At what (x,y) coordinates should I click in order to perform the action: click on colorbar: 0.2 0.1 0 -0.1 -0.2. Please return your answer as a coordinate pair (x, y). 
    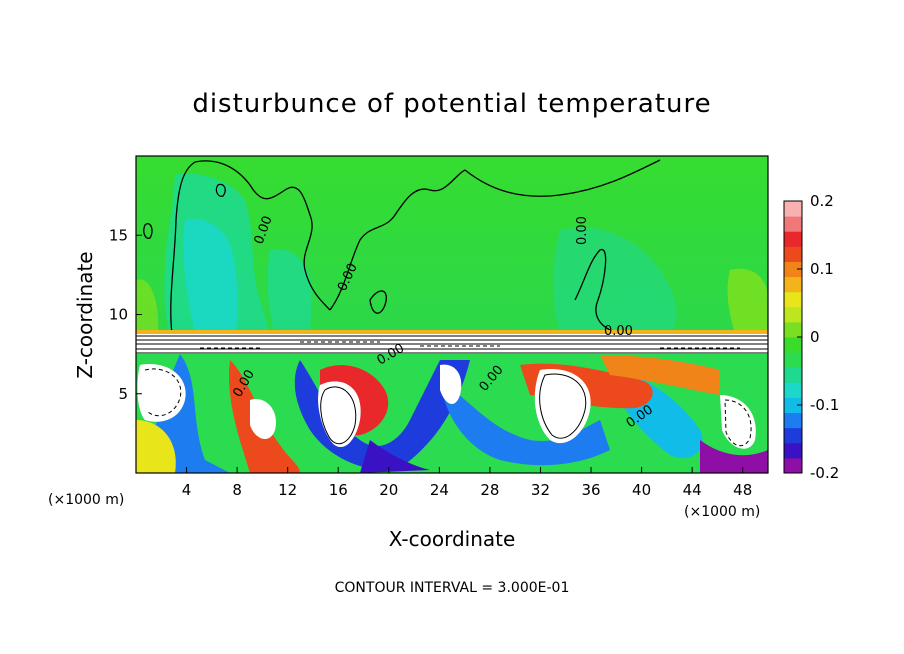
    Looking at the image, I should click on (811, 337).